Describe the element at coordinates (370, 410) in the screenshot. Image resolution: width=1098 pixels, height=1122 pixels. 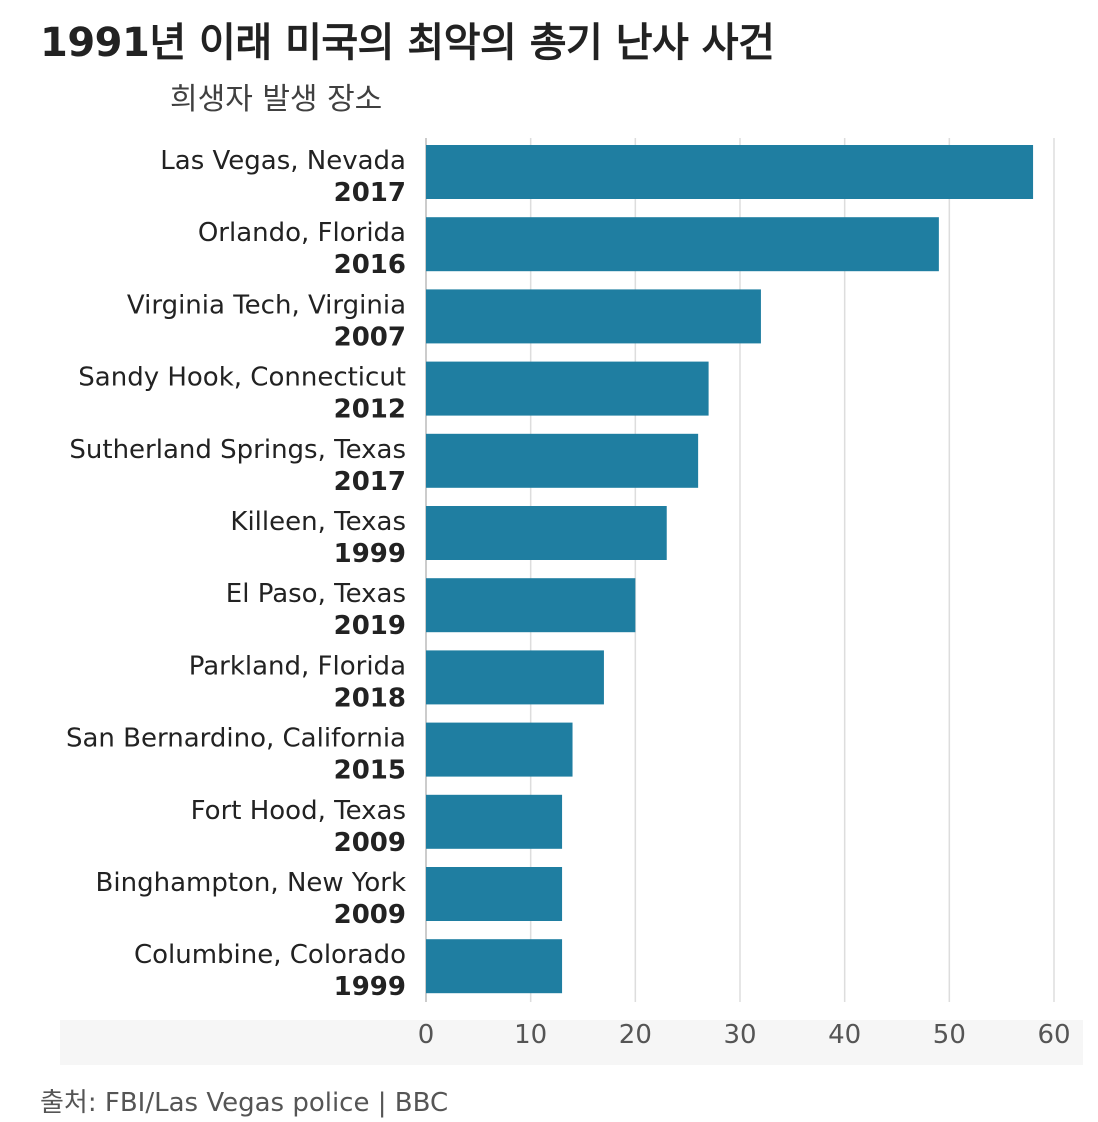
I see `category-year: 2012` at that location.